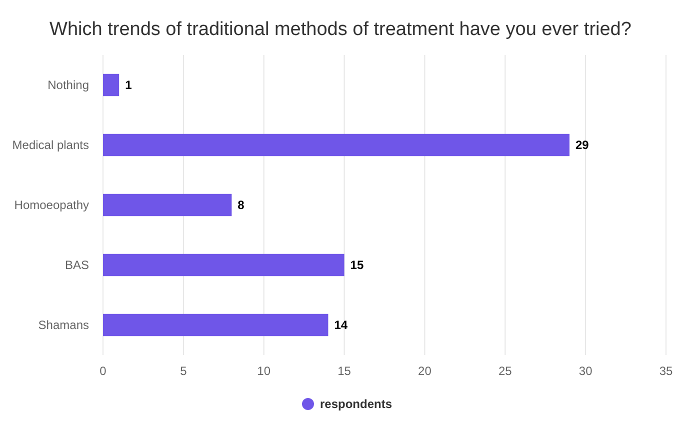 The image size is (681, 428). Describe the element at coordinates (50, 145) in the screenshot. I see `y-tick-label: Medical plants` at that location.